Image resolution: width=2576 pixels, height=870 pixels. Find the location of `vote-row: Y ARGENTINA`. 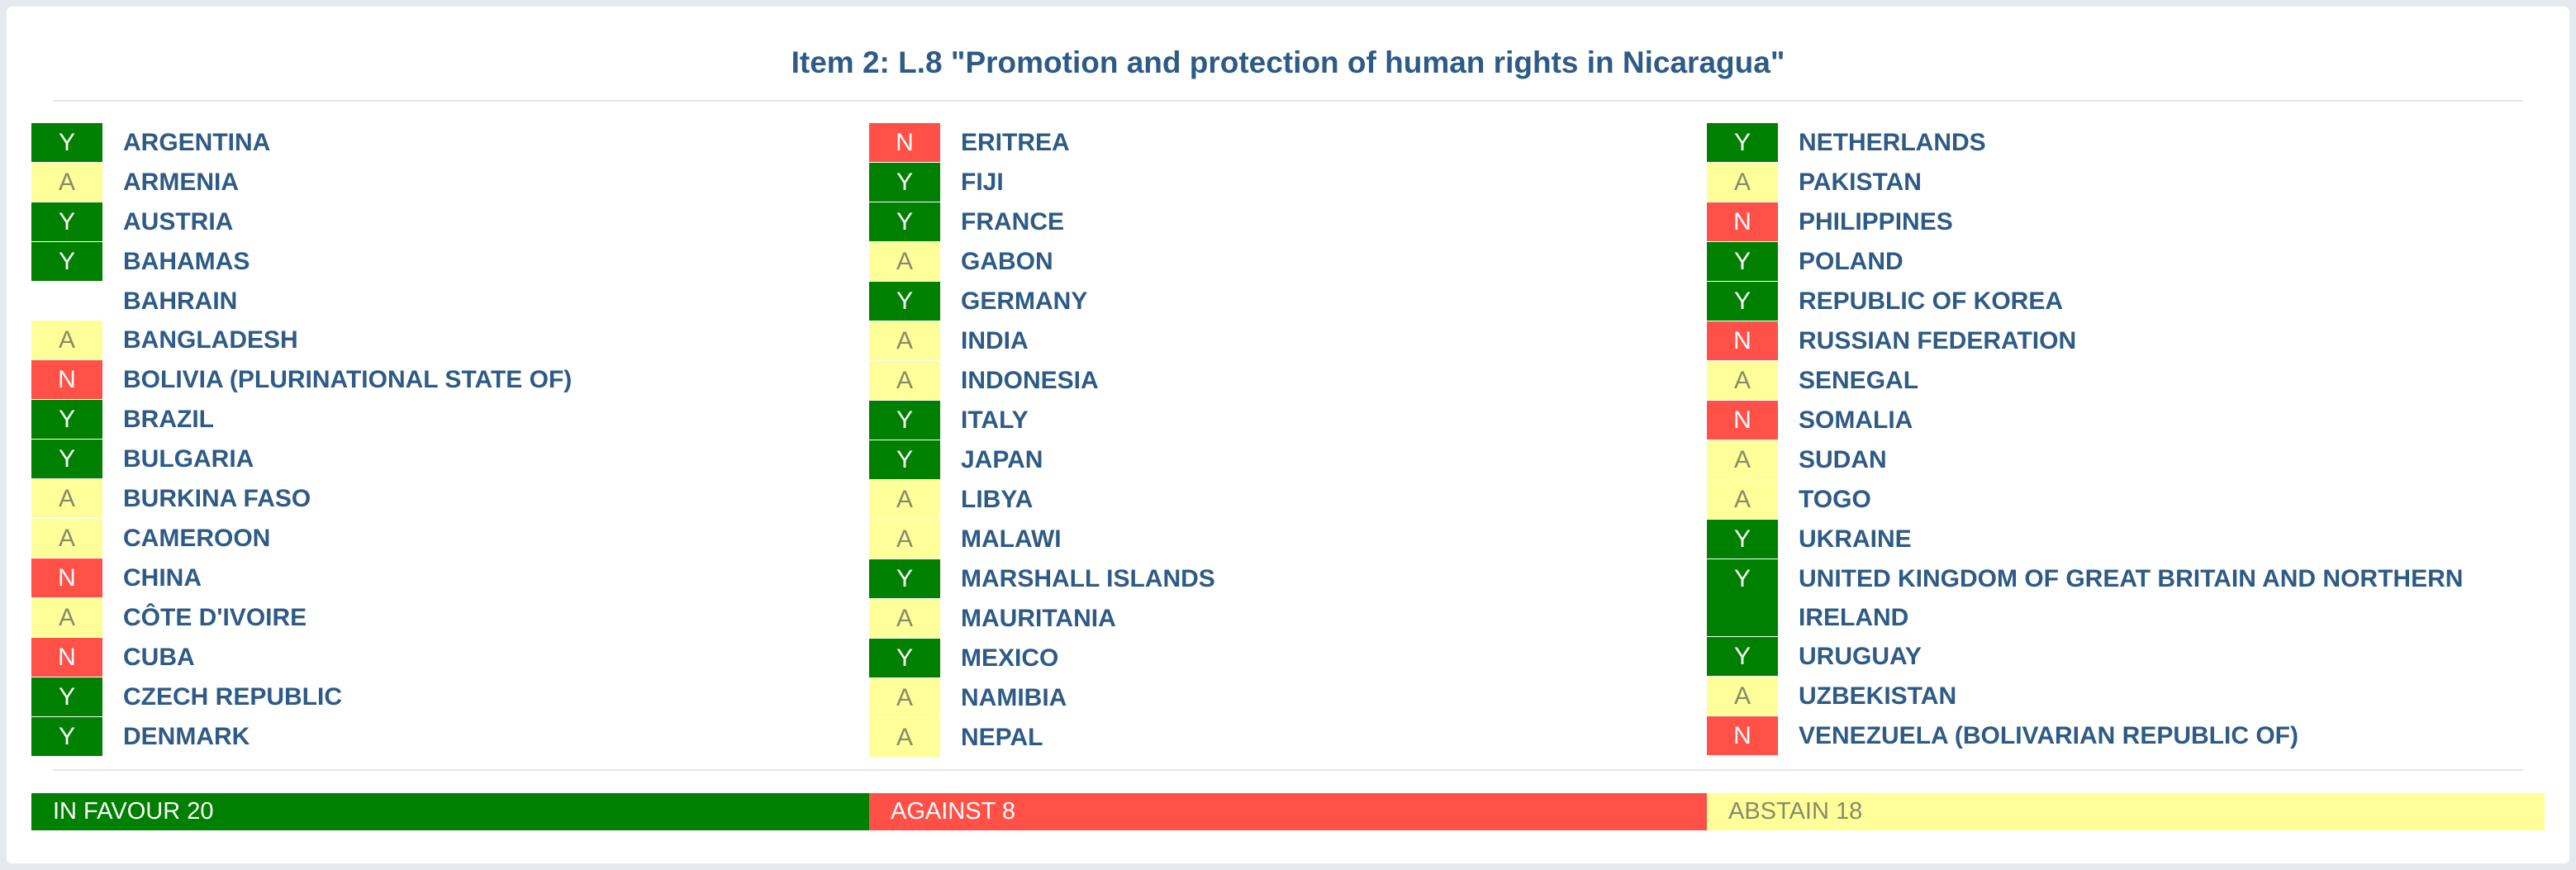

vote-row: Y ARGENTINA is located at coordinates (450, 143).